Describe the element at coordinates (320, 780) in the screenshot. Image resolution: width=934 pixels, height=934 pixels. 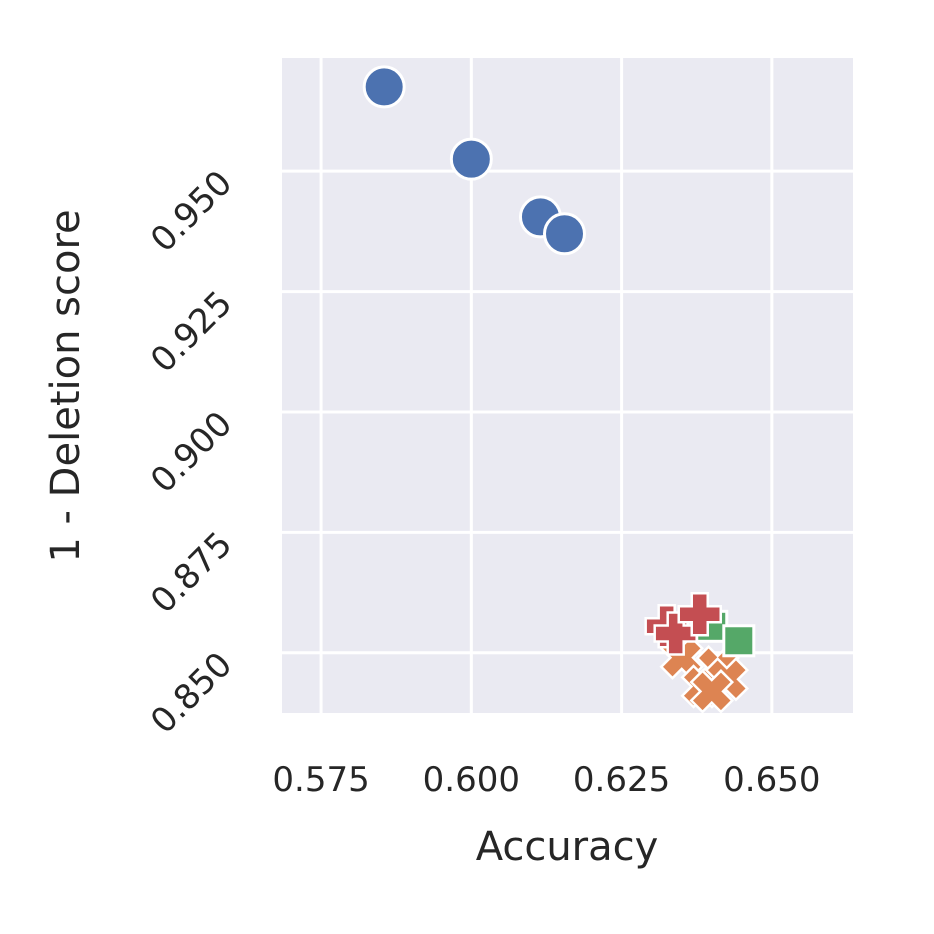
I see `x-tick-label: 0.575` at that location.